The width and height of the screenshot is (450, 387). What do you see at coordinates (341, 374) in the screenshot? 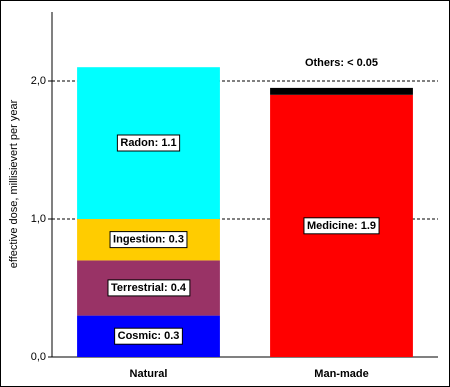
I see `x-tick-label: Man-made` at bounding box center [341, 374].